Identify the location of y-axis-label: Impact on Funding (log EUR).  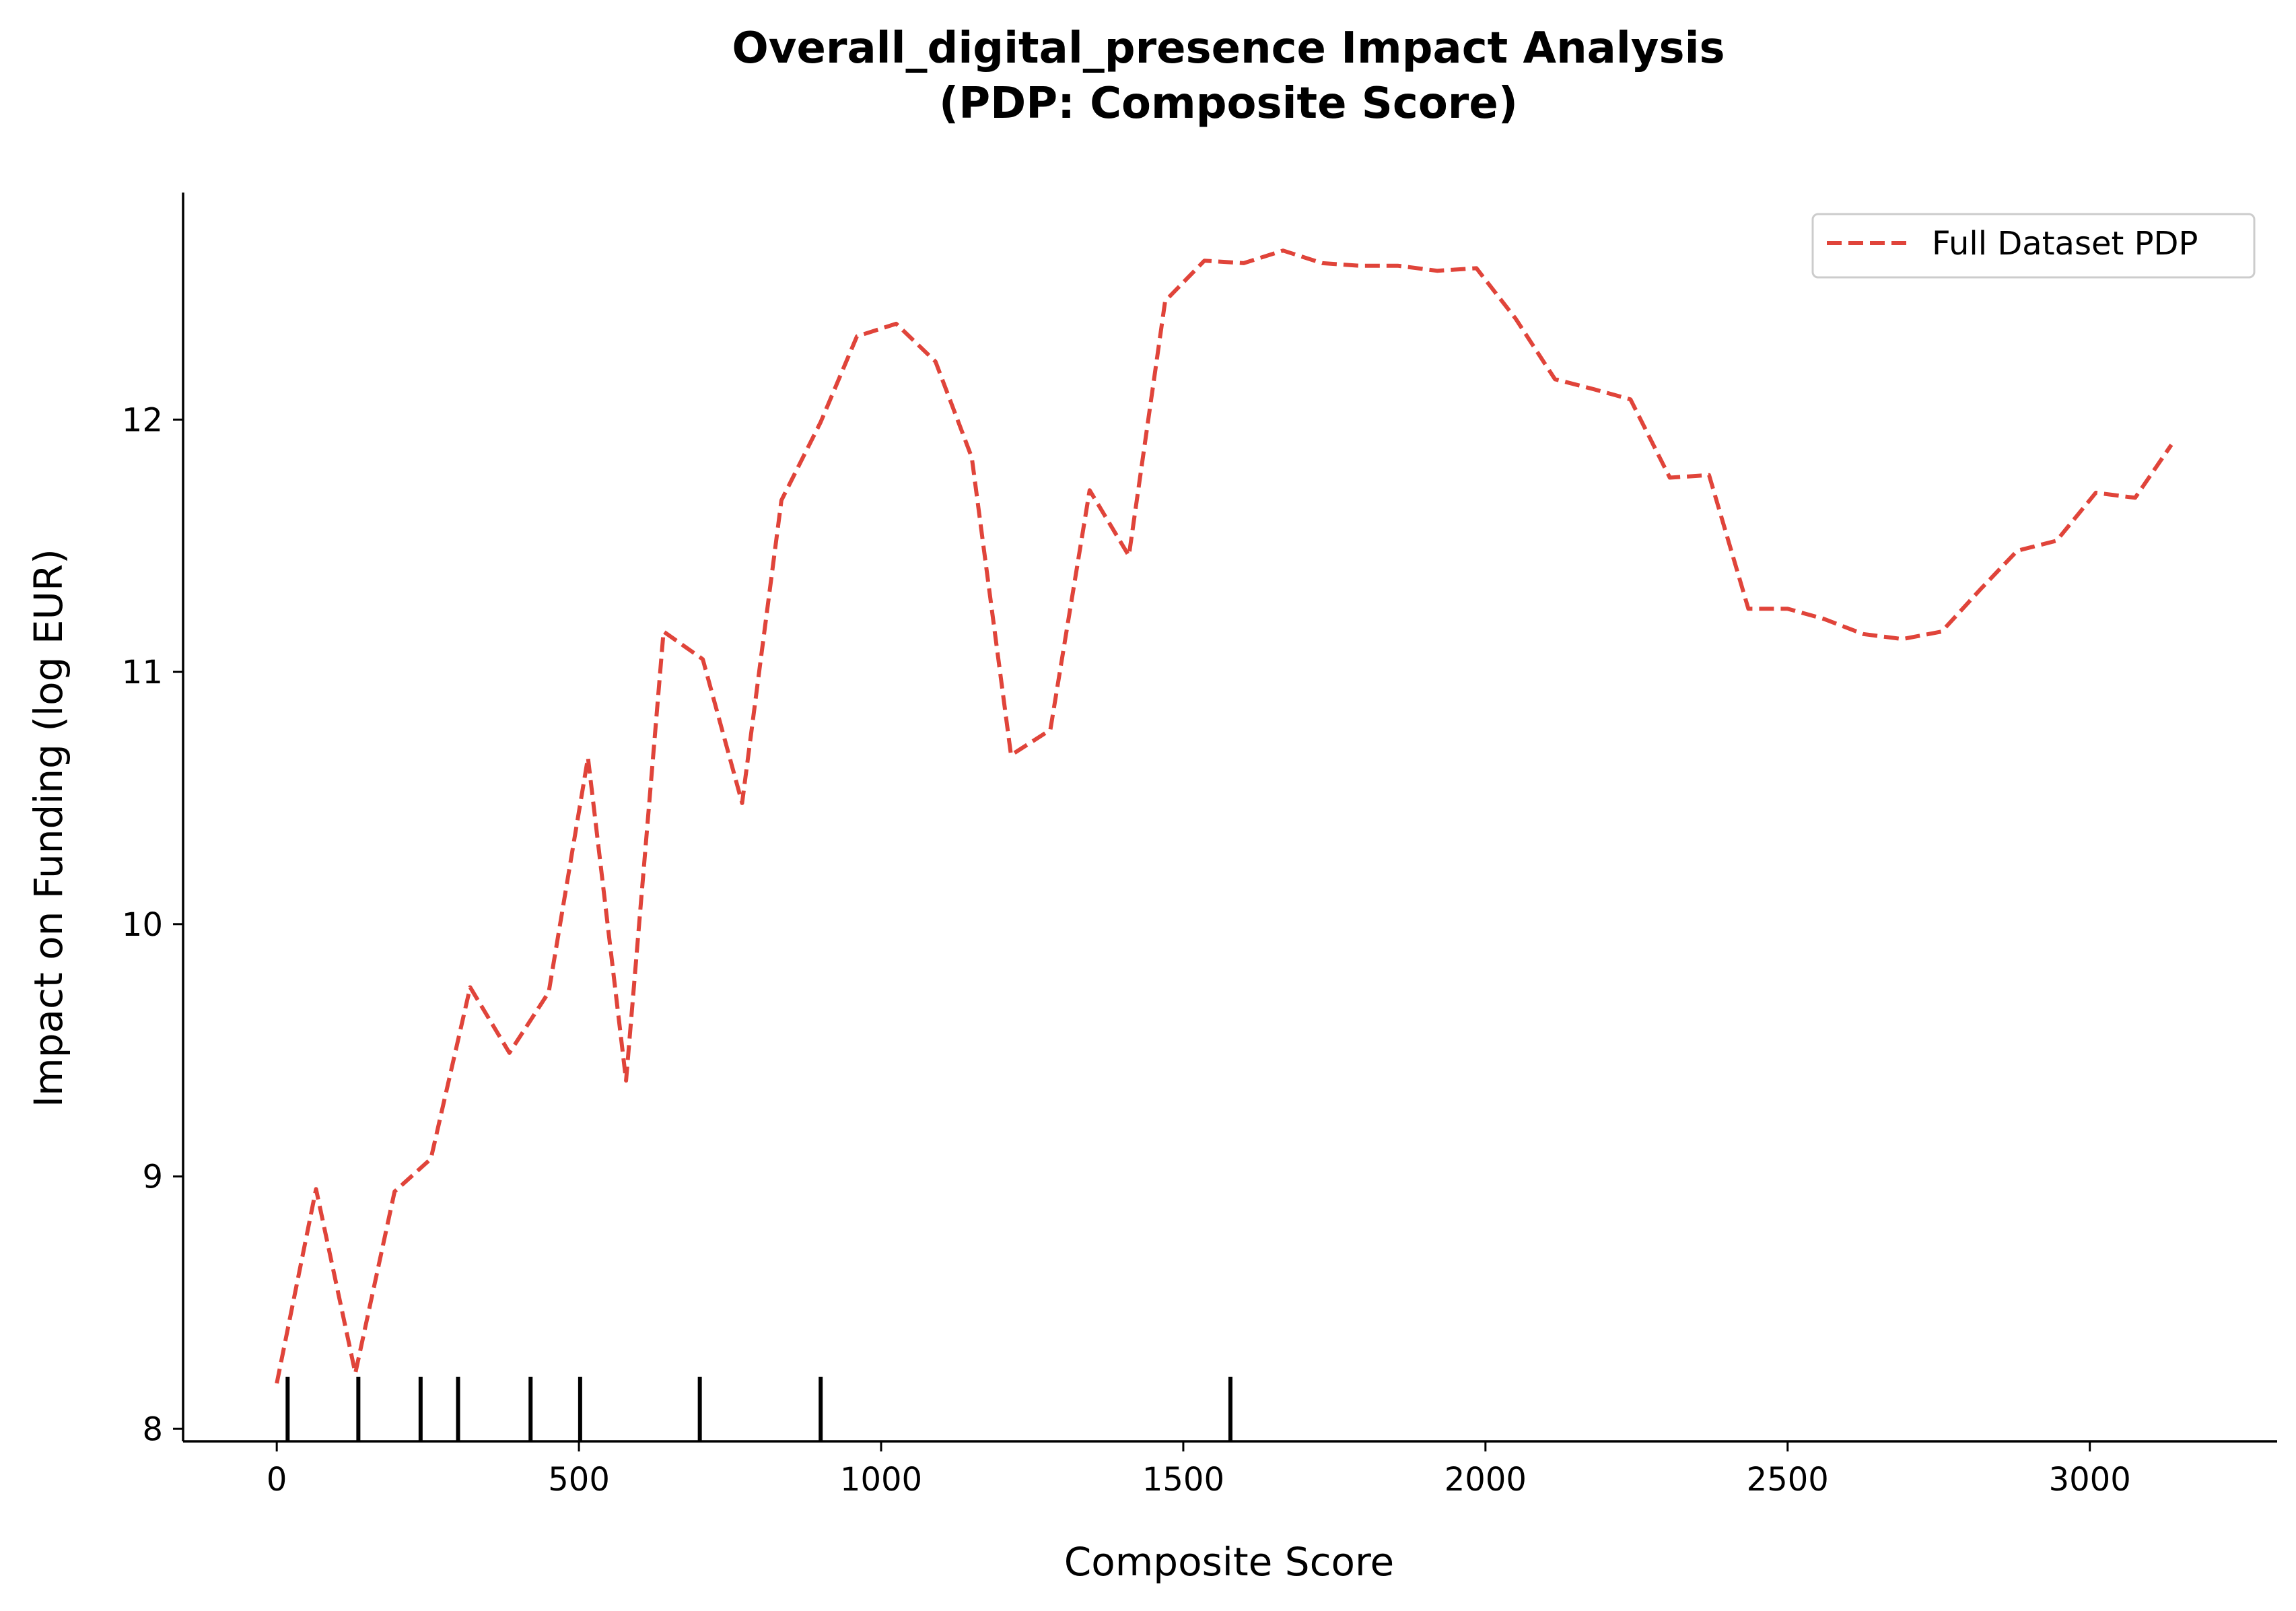
(48, 828).